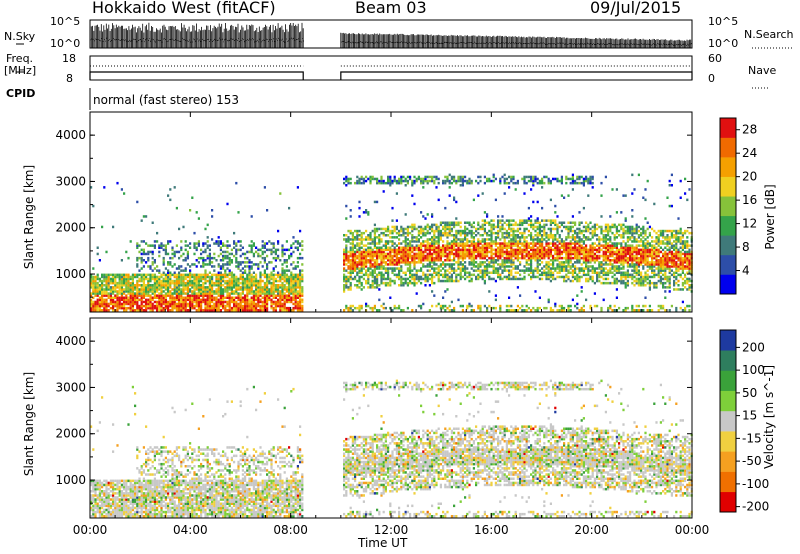 The width and height of the screenshot is (800, 554). What do you see at coordinates (20, 70) in the screenshot?
I see `freq-unit: [MHz]` at bounding box center [20, 70].